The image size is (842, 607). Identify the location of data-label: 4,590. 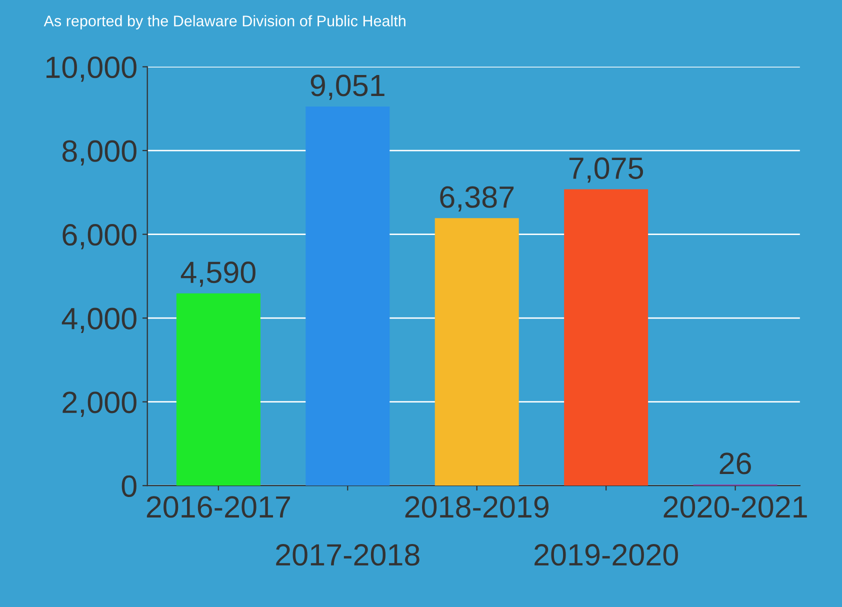
(218, 274).